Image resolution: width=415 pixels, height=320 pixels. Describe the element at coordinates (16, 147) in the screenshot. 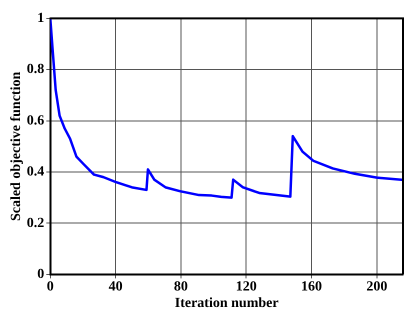

I see `y-axis-title: Scaled objective function` at that location.